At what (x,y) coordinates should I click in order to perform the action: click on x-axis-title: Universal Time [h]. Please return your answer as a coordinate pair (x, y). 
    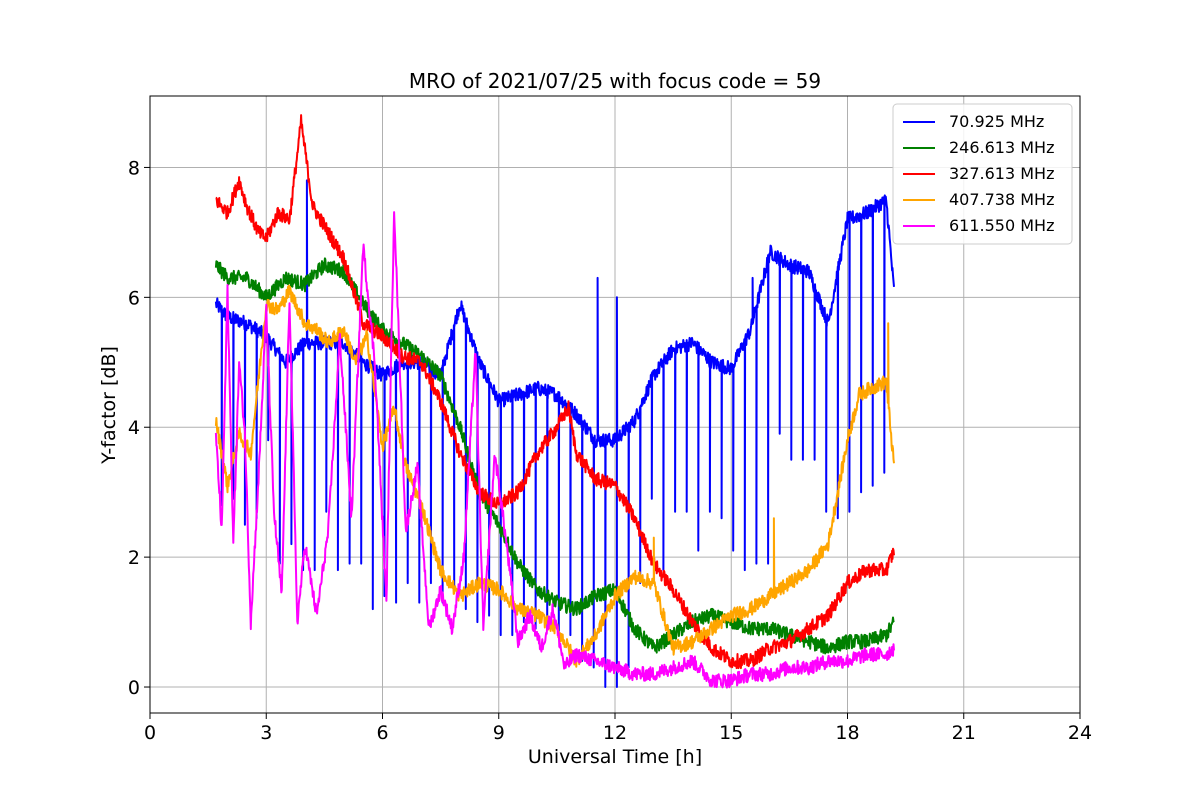
    Looking at the image, I should click on (615, 757).